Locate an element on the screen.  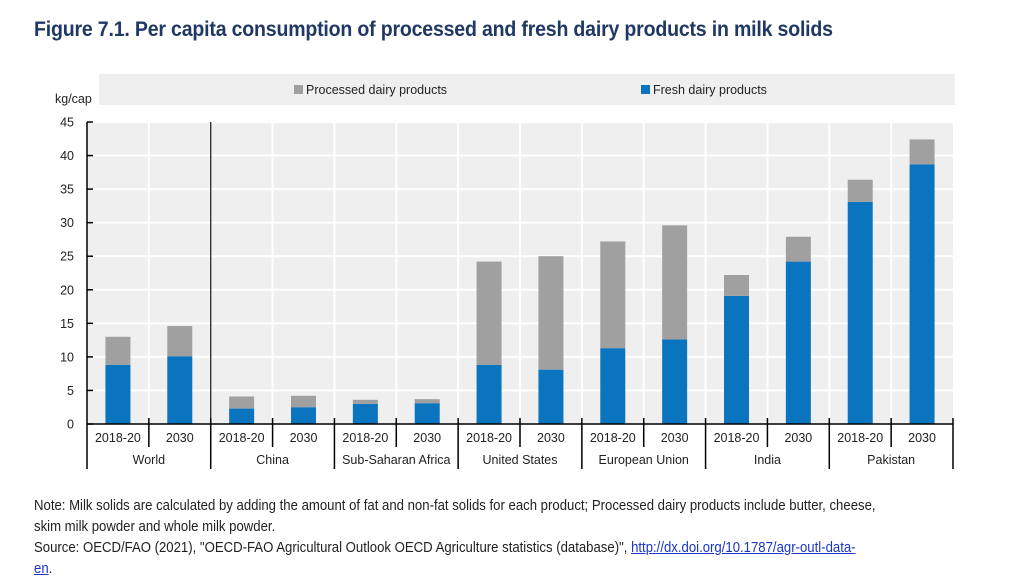
y-tick-label: 30 is located at coordinates (67, 223).